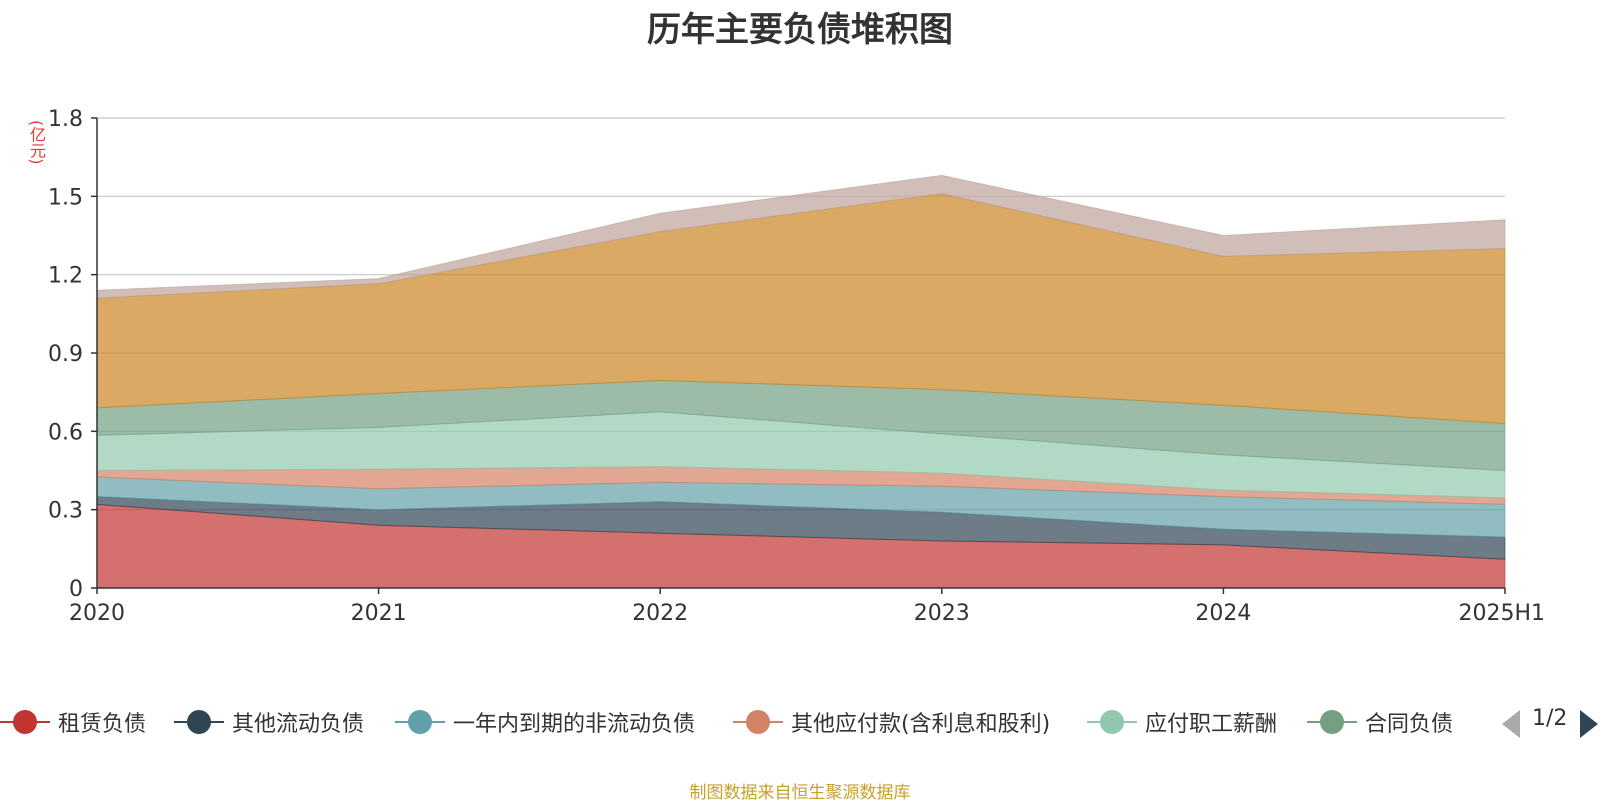  What do you see at coordinates (1589, 724) in the screenshot?
I see `legend-next-page-icon` at bounding box center [1589, 724].